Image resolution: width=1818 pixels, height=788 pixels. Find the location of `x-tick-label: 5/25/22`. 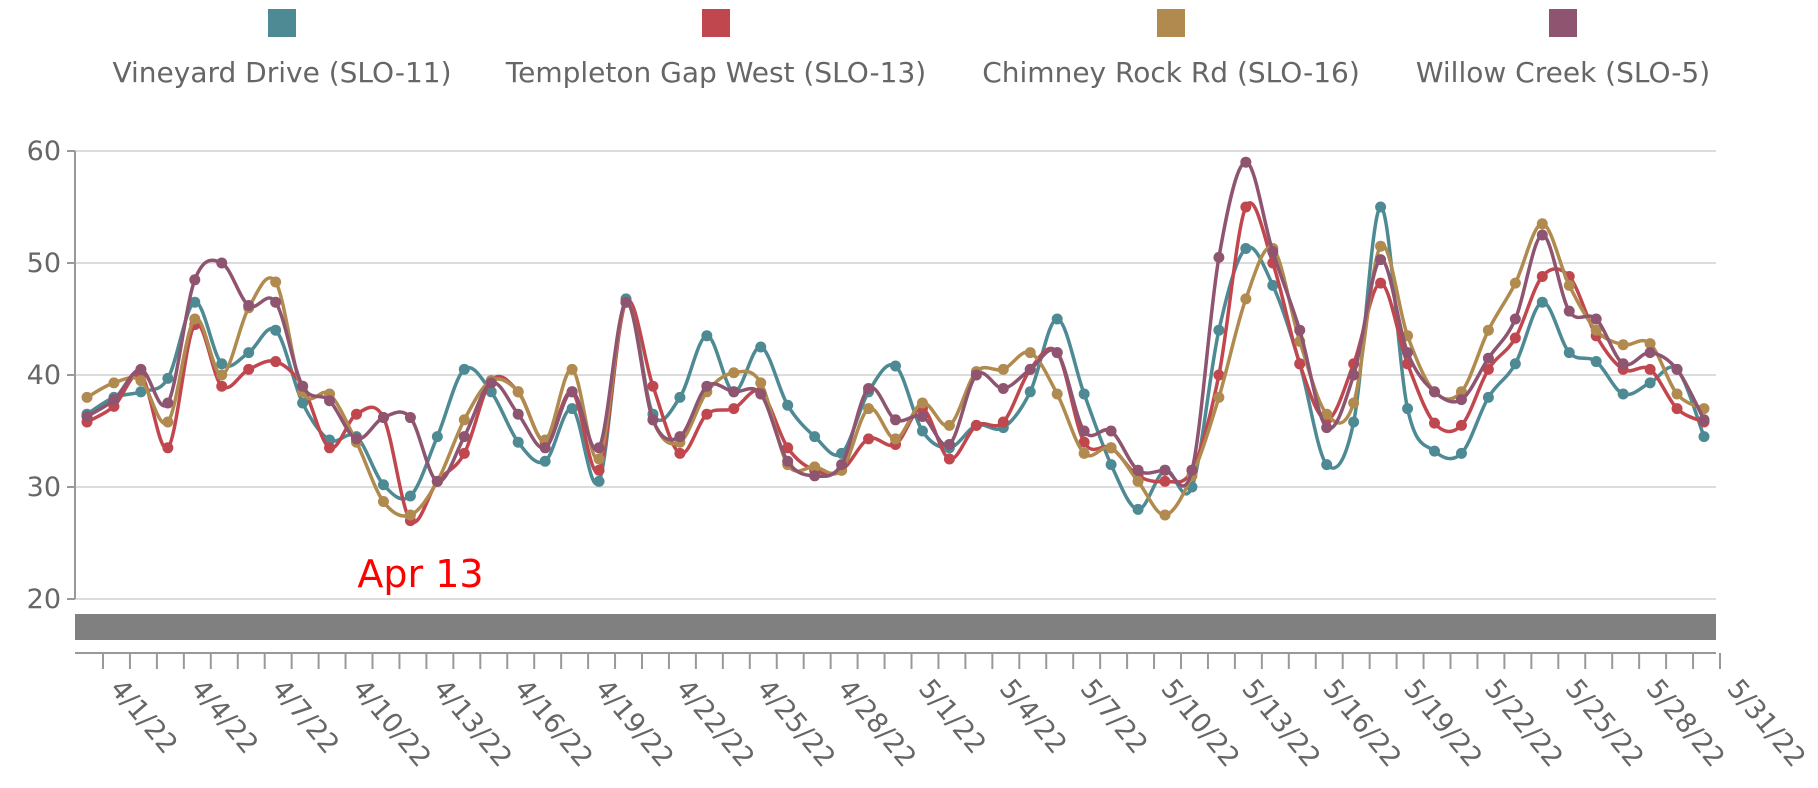

x-tick-label: 5/25/22 is located at coordinates (1604, 724).